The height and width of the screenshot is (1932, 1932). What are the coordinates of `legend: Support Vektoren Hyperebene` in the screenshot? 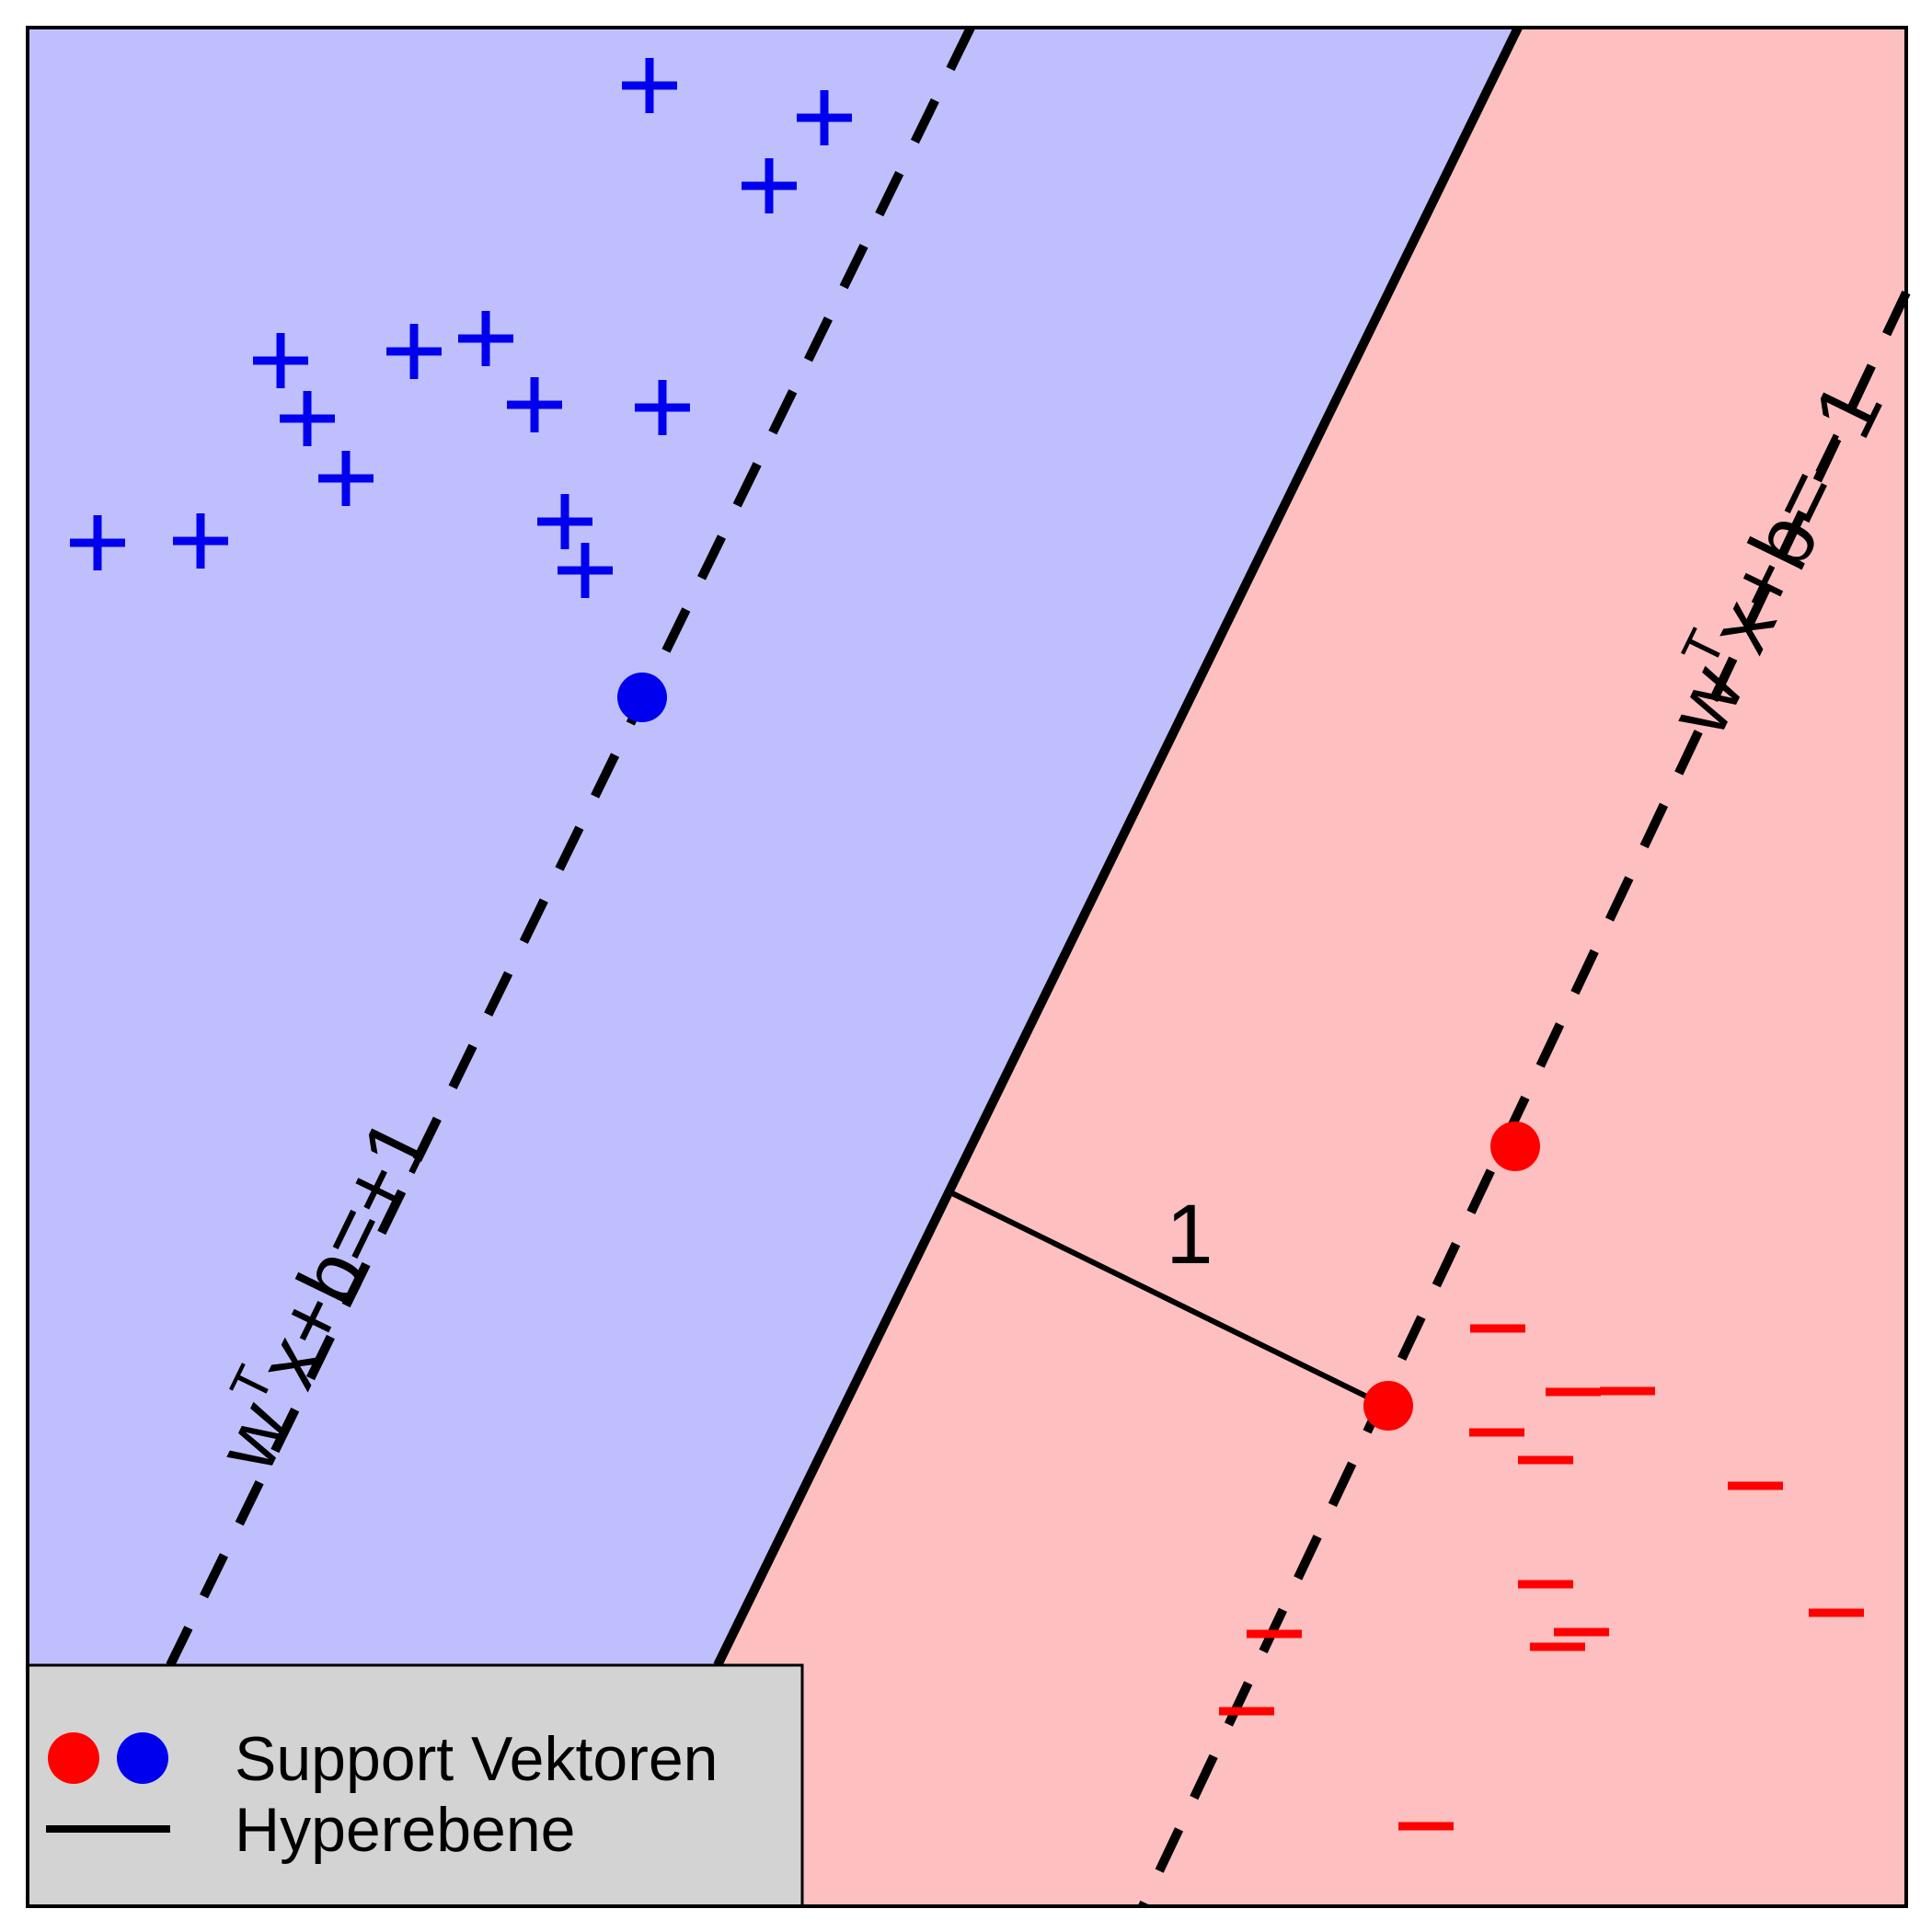 It's located at (415, 1785).